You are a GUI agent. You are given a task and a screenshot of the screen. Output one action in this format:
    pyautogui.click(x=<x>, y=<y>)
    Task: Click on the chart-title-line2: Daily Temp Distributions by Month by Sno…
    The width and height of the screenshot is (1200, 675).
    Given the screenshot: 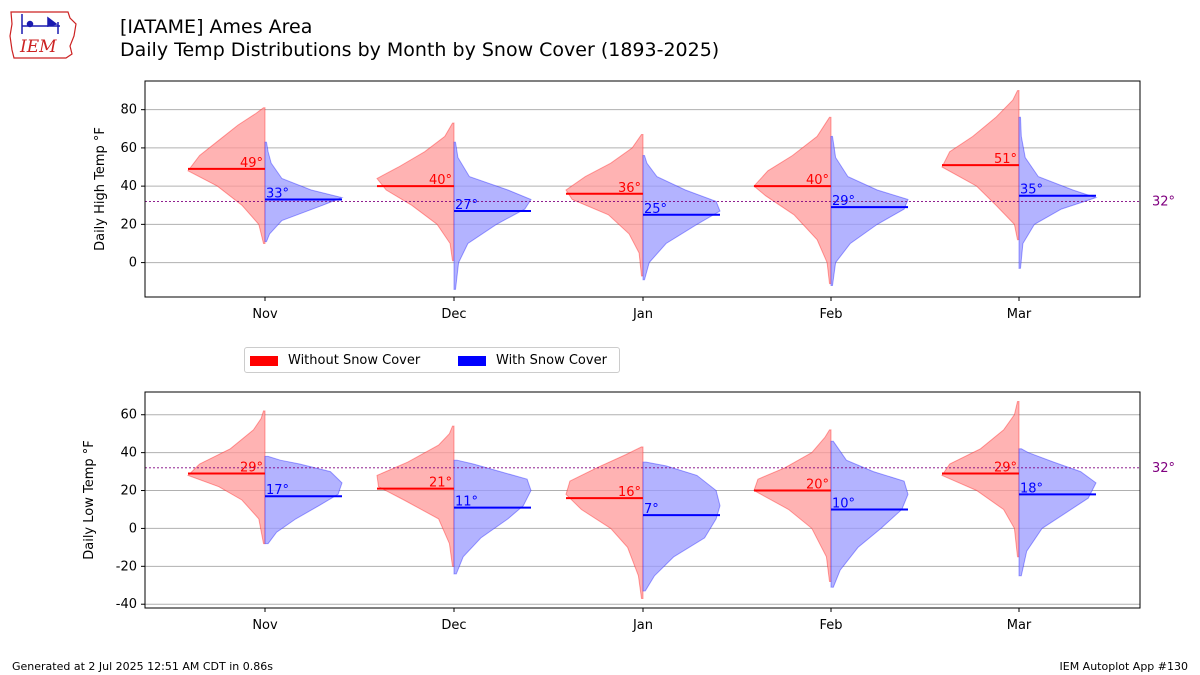 What is the action you would take?
    pyautogui.click(x=420, y=50)
    